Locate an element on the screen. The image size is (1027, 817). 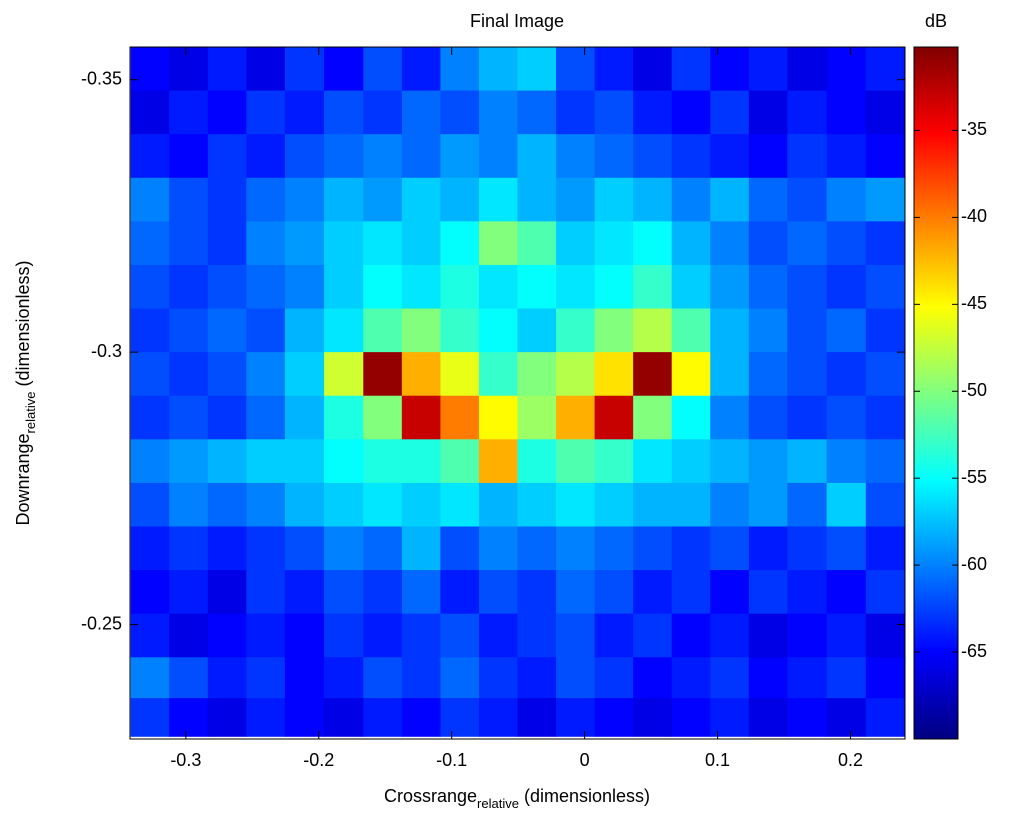
colorbar-tick-label: -45 is located at coordinates (974, 303).